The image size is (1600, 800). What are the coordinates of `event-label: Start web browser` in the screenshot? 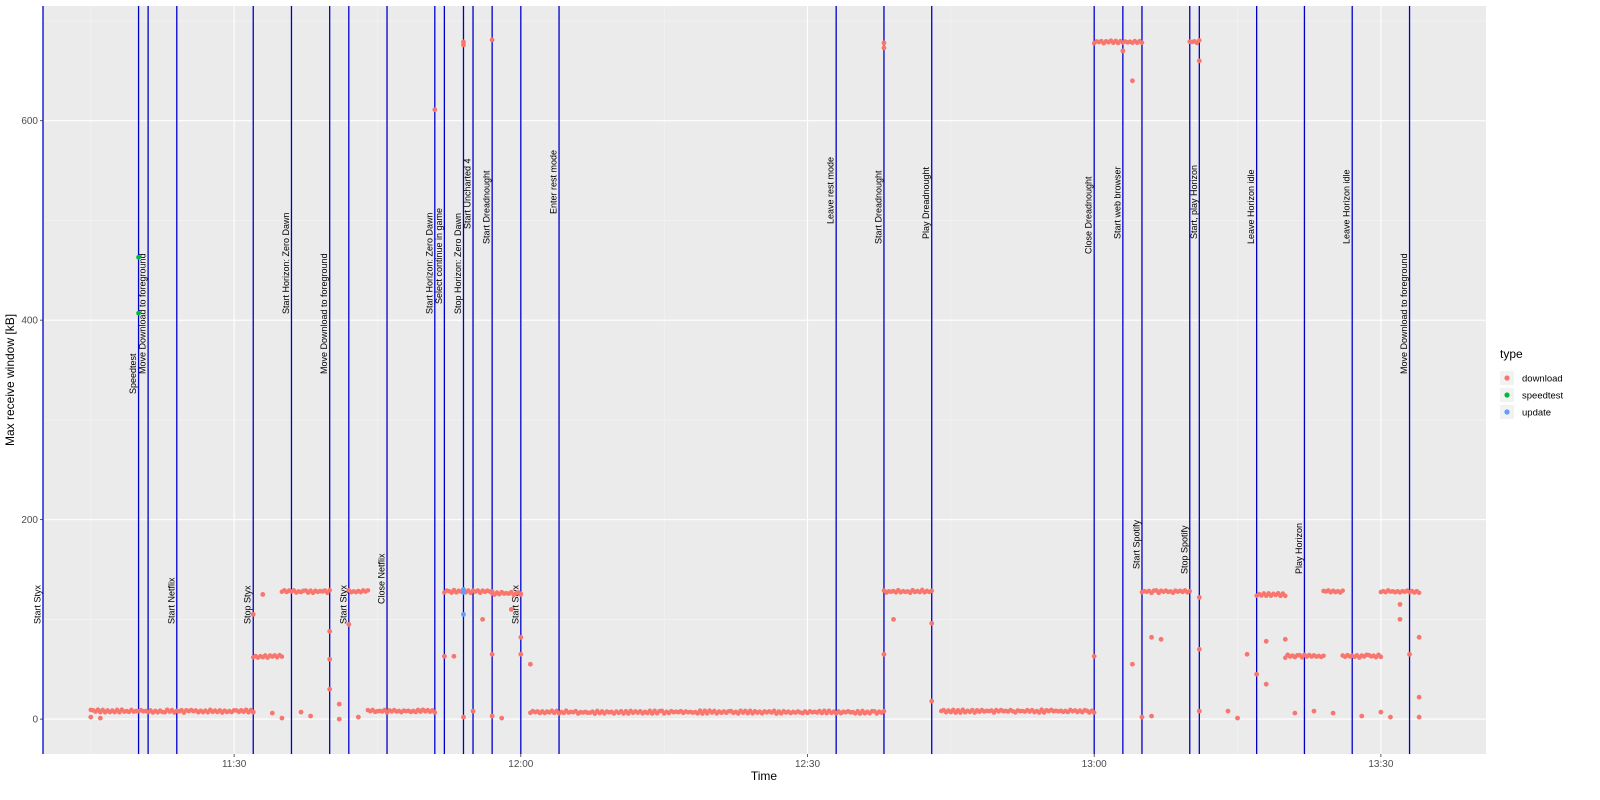 It's located at (1117, 202).